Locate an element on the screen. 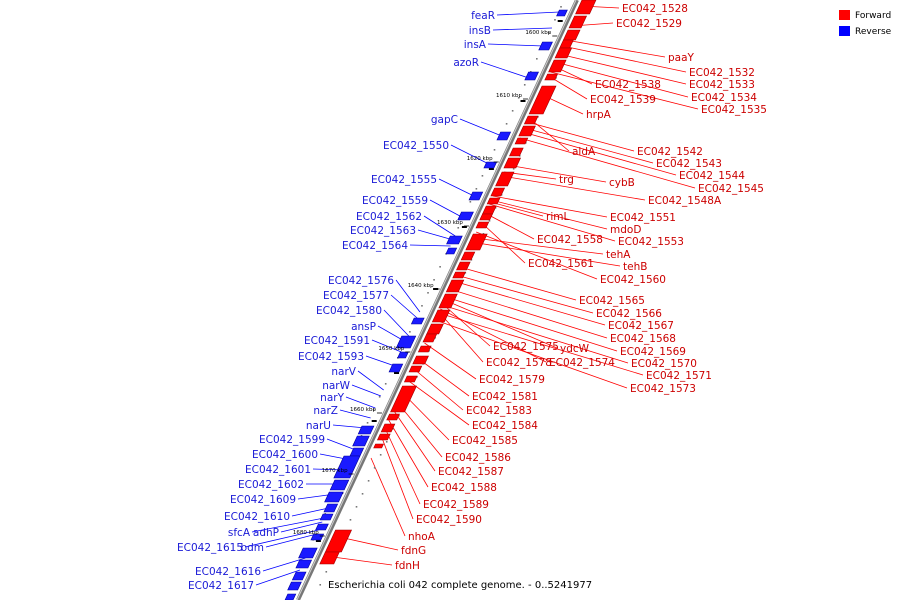 Image resolution: width=900 pixels, height=600 pixels. forward-gene-label: EC042_1566 is located at coordinates (629, 314).